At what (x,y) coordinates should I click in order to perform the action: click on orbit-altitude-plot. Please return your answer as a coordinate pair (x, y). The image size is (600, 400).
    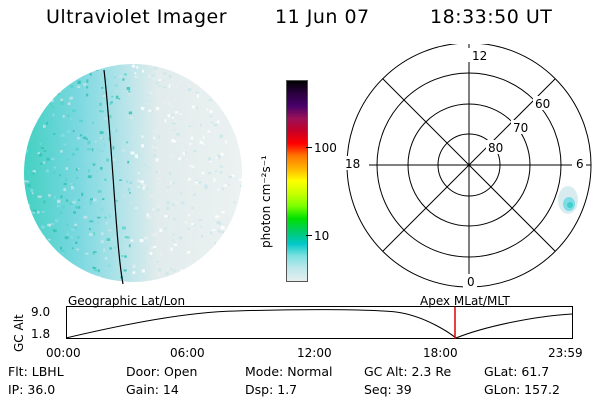
    Looking at the image, I should click on (319, 322).